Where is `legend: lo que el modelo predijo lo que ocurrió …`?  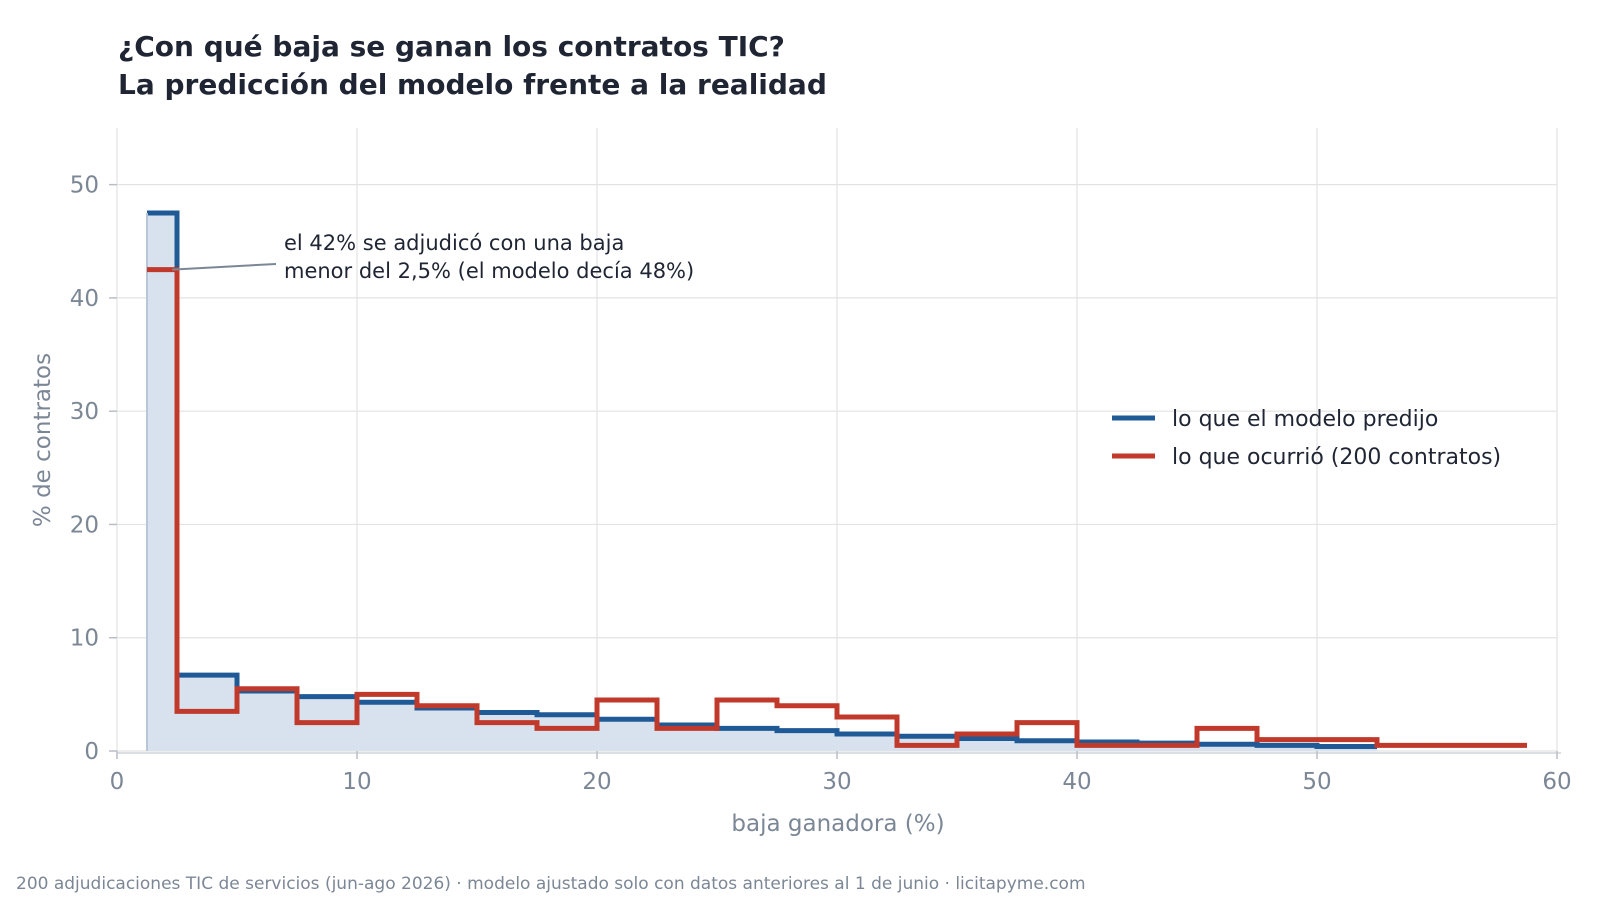 legend: lo que el modelo predijo lo que ocurrió … is located at coordinates (1306, 438).